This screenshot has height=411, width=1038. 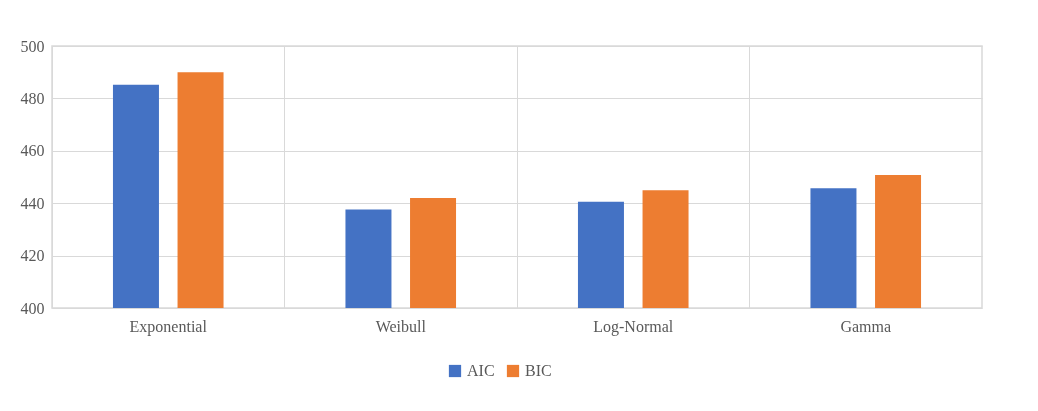 I want to click on y-tick-label: 420, so click(x=32, y=256).